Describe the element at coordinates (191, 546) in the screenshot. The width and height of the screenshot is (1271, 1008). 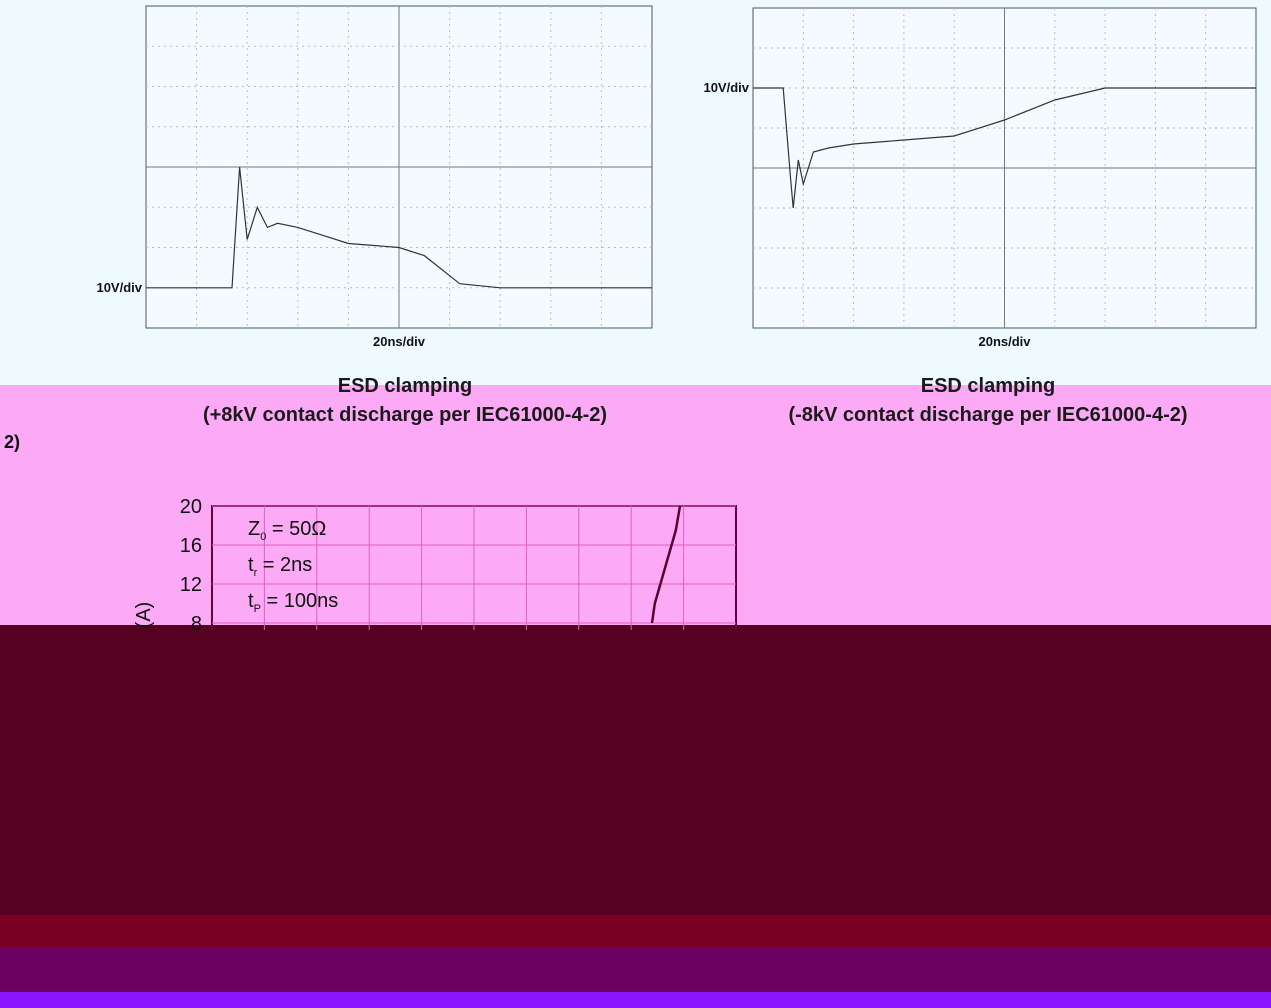
I see `tlp-ytick-label: 16` at that location.